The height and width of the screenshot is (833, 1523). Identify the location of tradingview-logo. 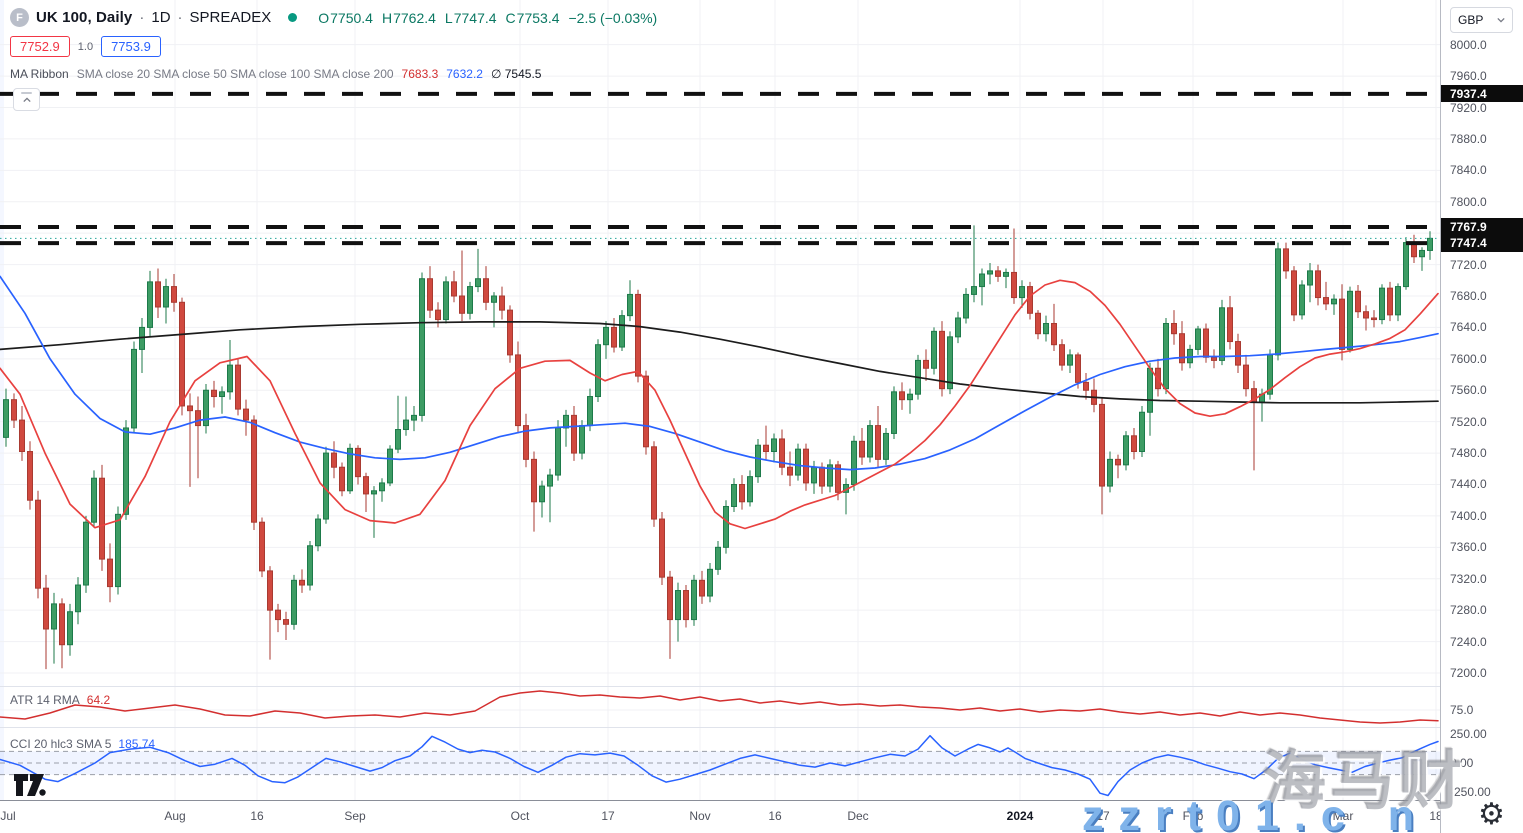
(30, 785).